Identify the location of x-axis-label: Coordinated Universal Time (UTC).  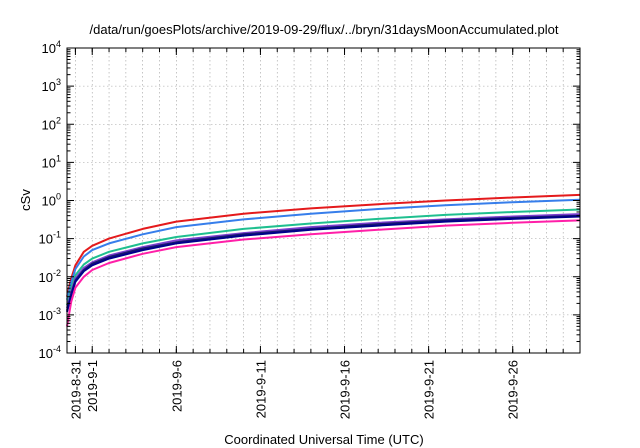
(323, 439).